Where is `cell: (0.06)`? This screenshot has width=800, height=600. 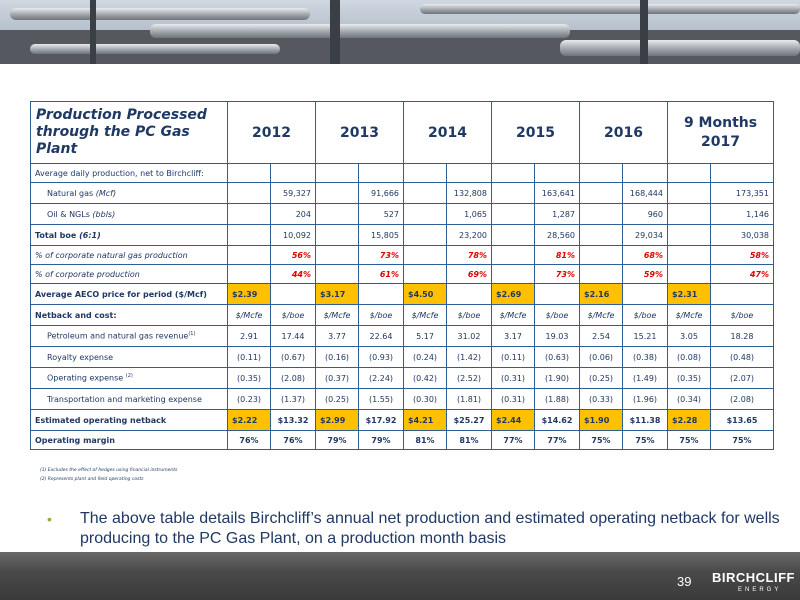 cell: (0.06) is located at coordinates (601, 357).